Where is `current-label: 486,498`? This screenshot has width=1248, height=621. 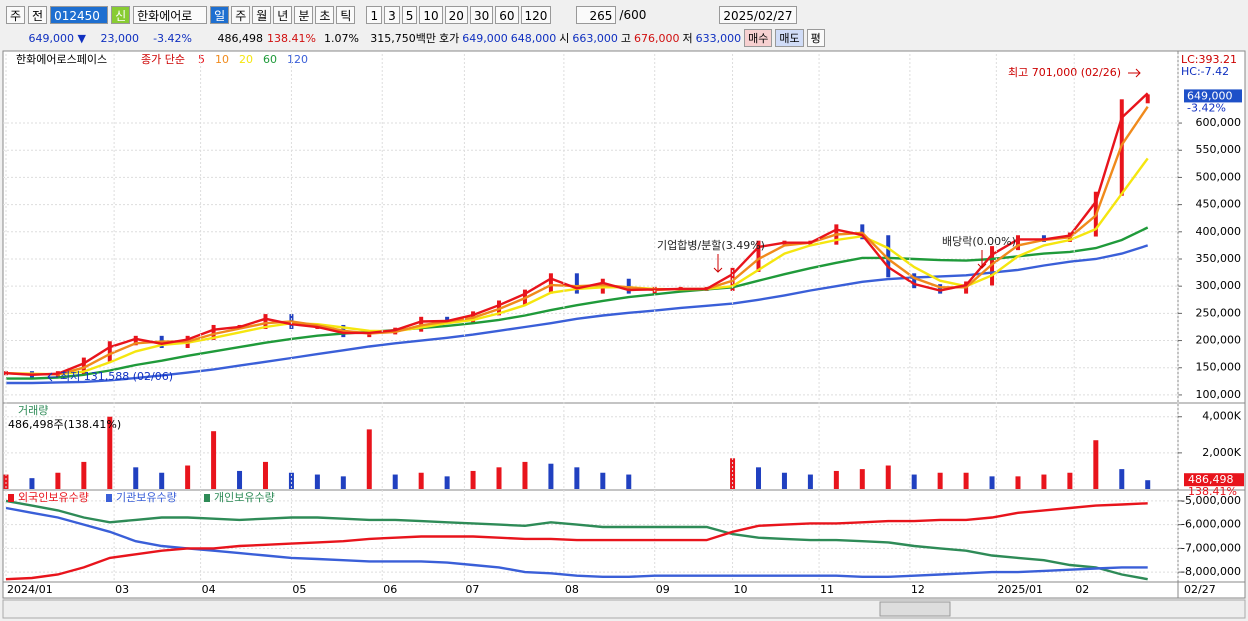 current-label: 486,498 is located at coordinates (1211, 479).